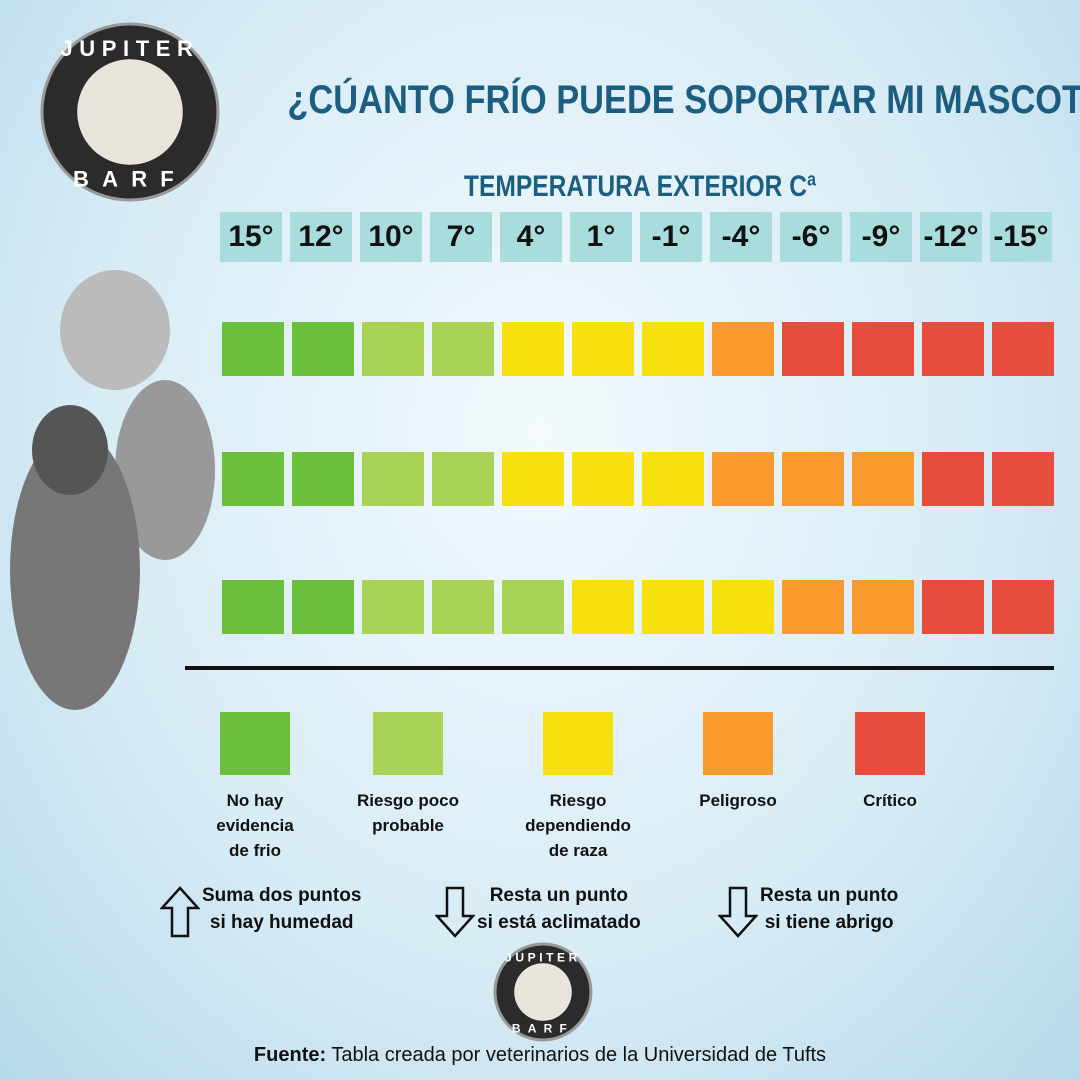 The height and width of the screenshot is (1080, 1080). What do you see at coordinates (640, 186) in the screenshot?
I see `subtitle: TEMPERATURA EXTERIOR Cª` at bounding box center [640, 186].